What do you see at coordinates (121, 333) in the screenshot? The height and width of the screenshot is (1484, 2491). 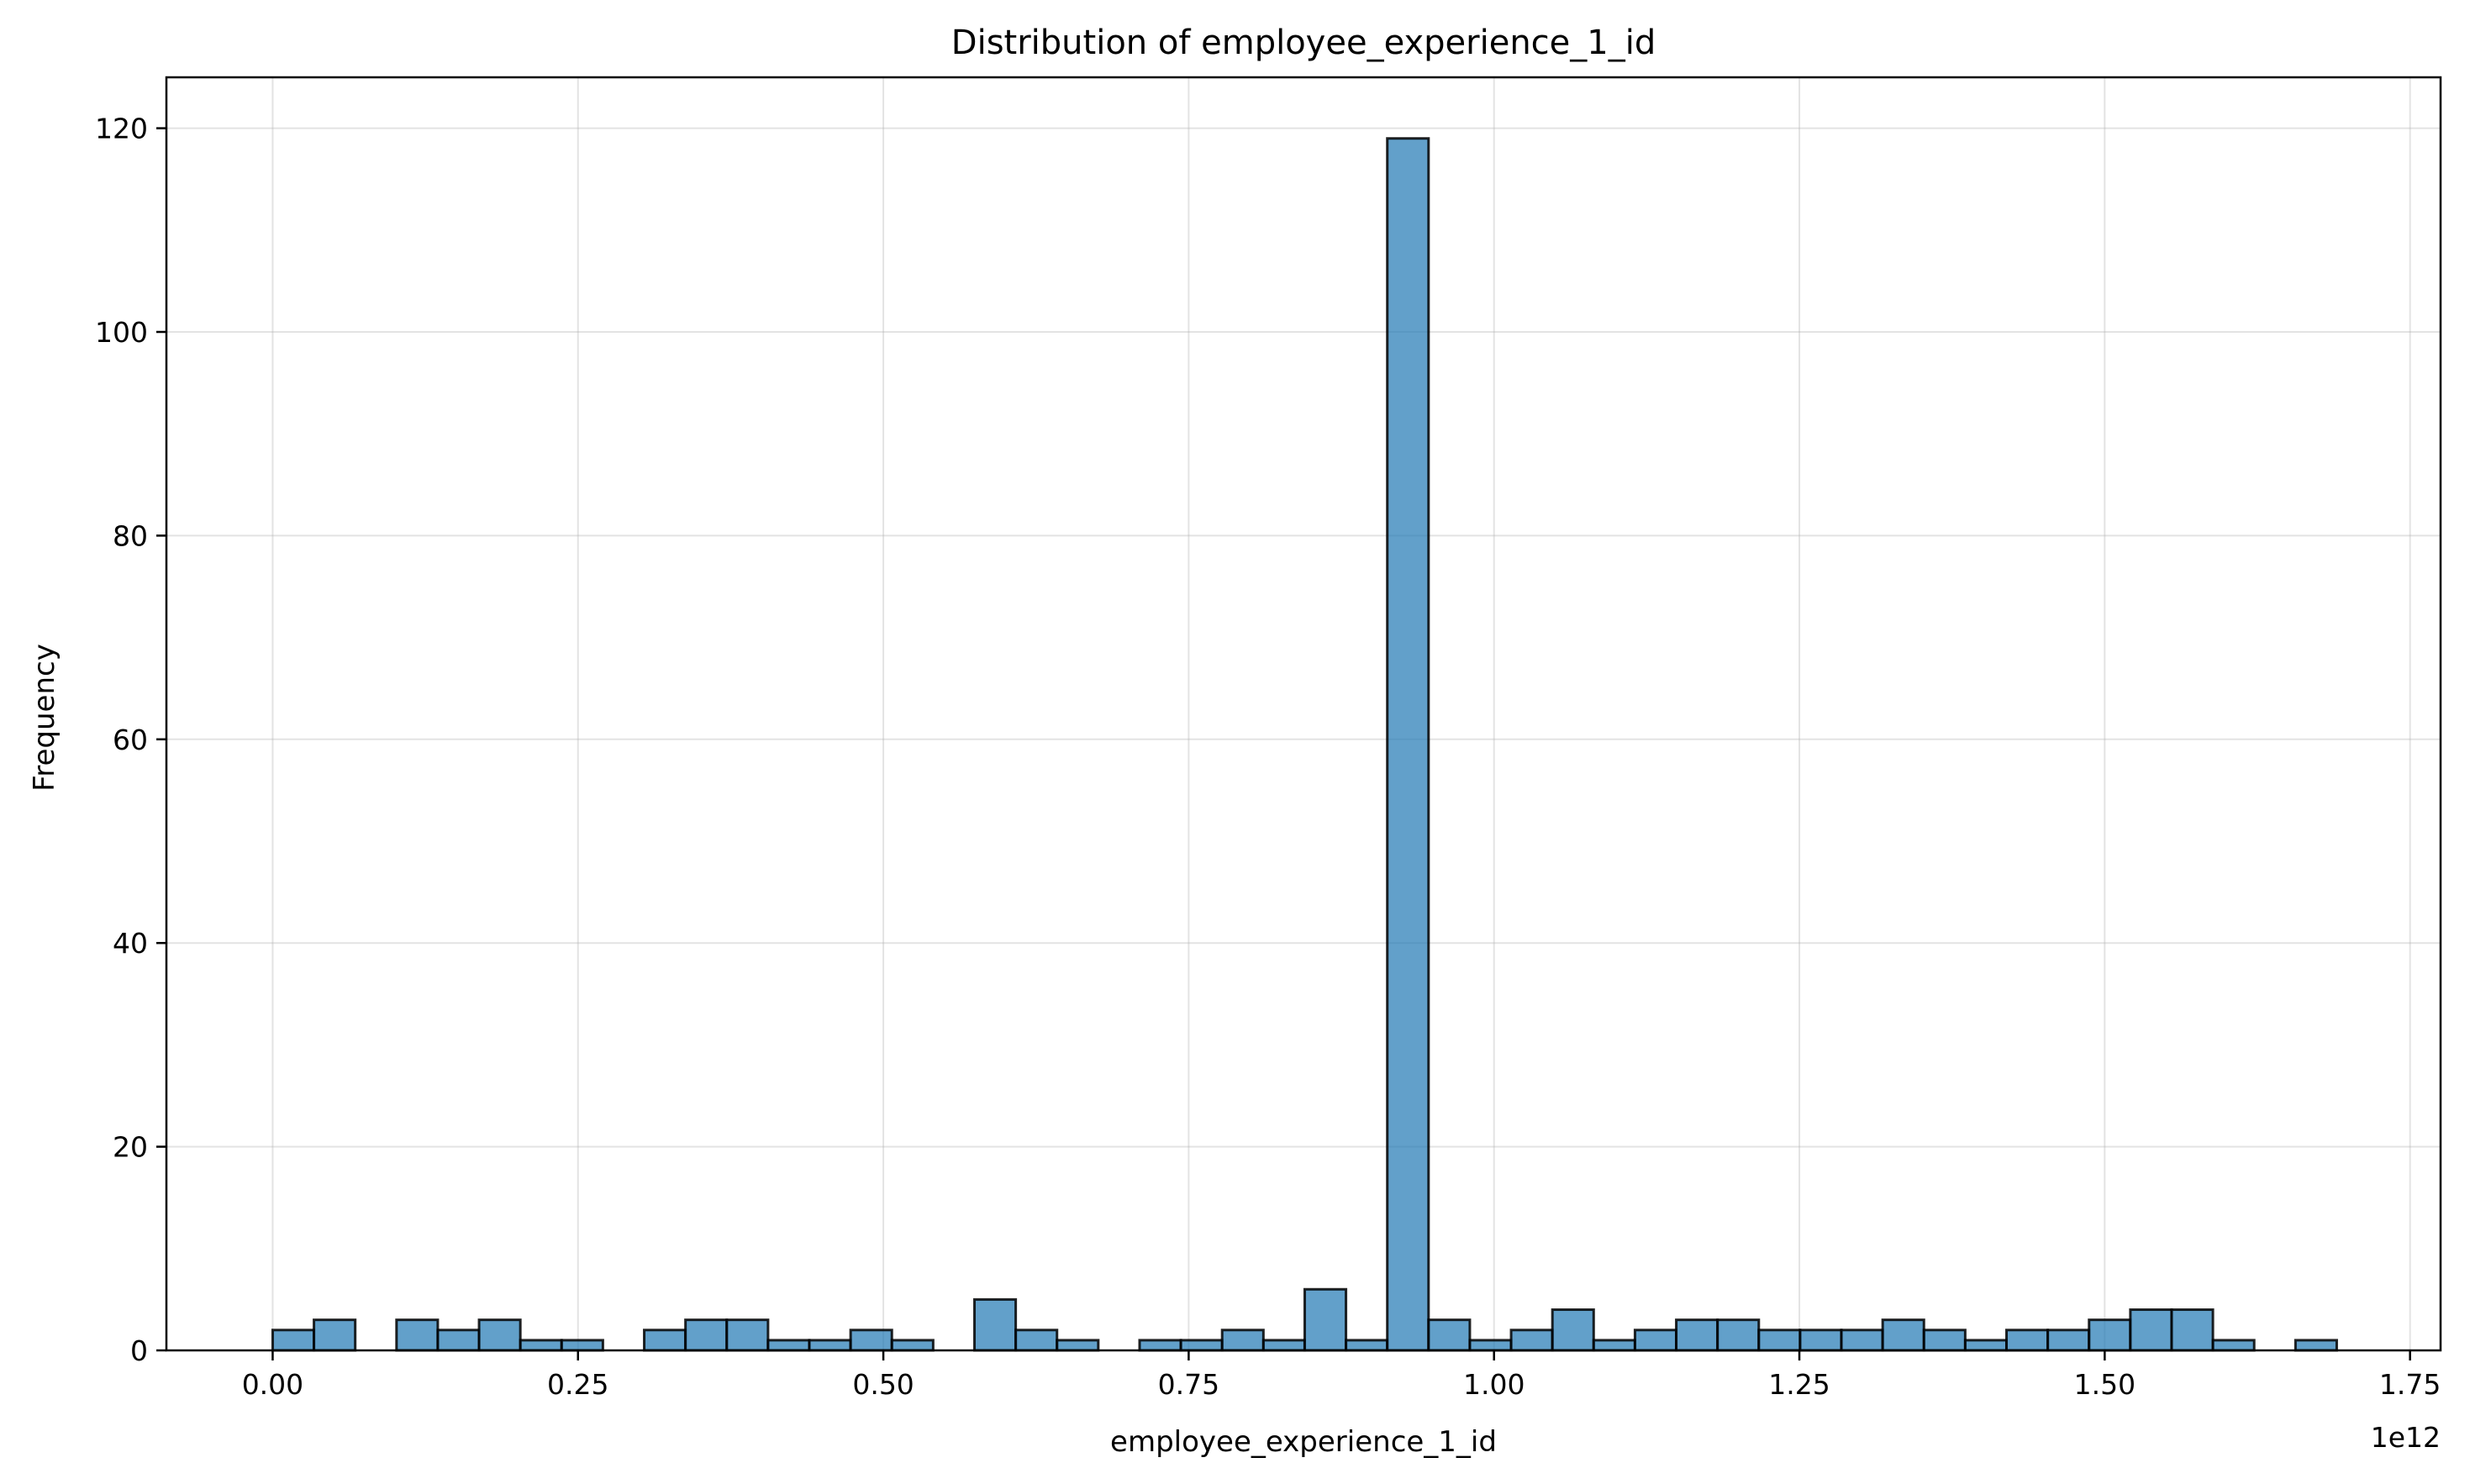 I see `y-tick-label: 100` at bounding box center [121, 333].